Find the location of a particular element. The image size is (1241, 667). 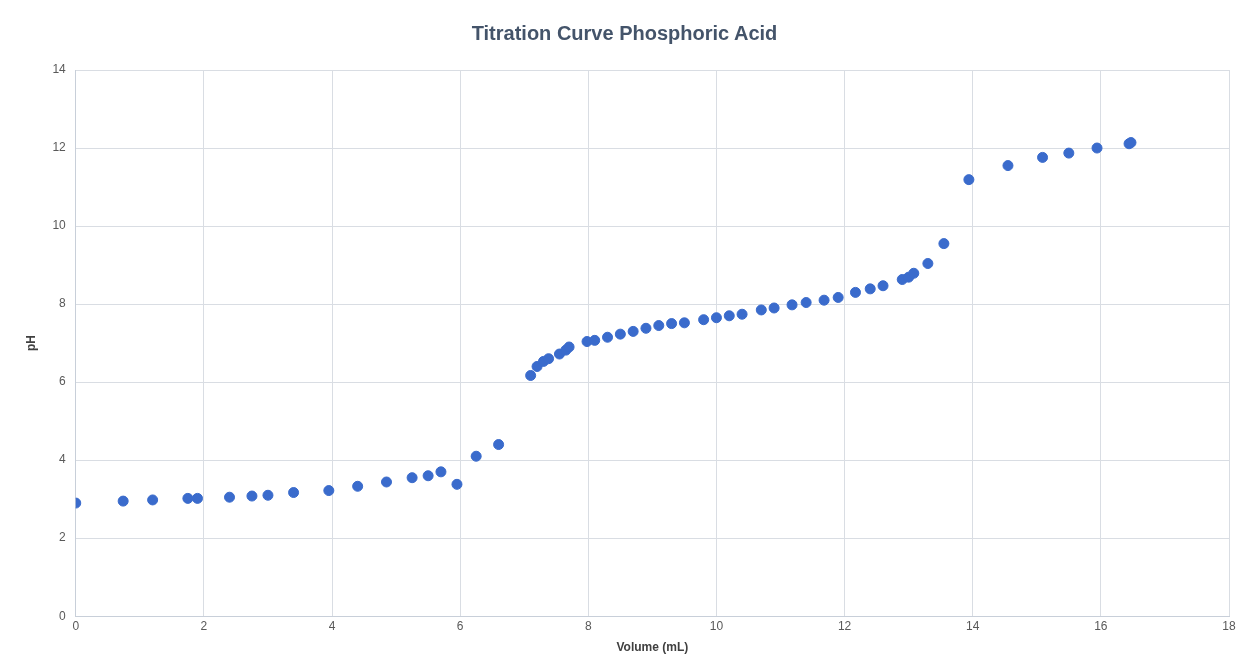

y-tick-label: 14 is located at coordinates (59, 69).